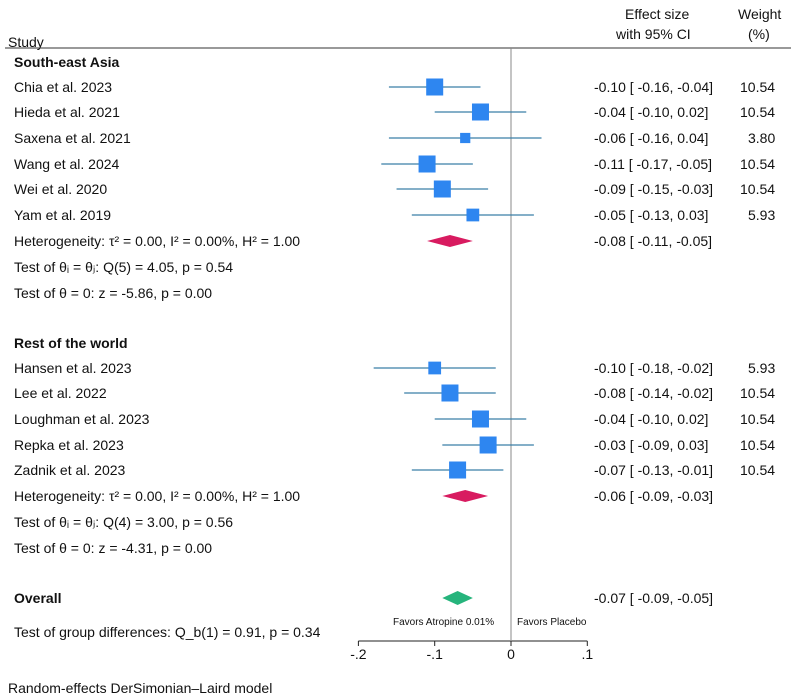 This screenshot has width=796, height=698. What do you see at coordinates (358, 654) in the screenshot?
I see `x-tick-label: -.2` at bounding box center [358, 654].